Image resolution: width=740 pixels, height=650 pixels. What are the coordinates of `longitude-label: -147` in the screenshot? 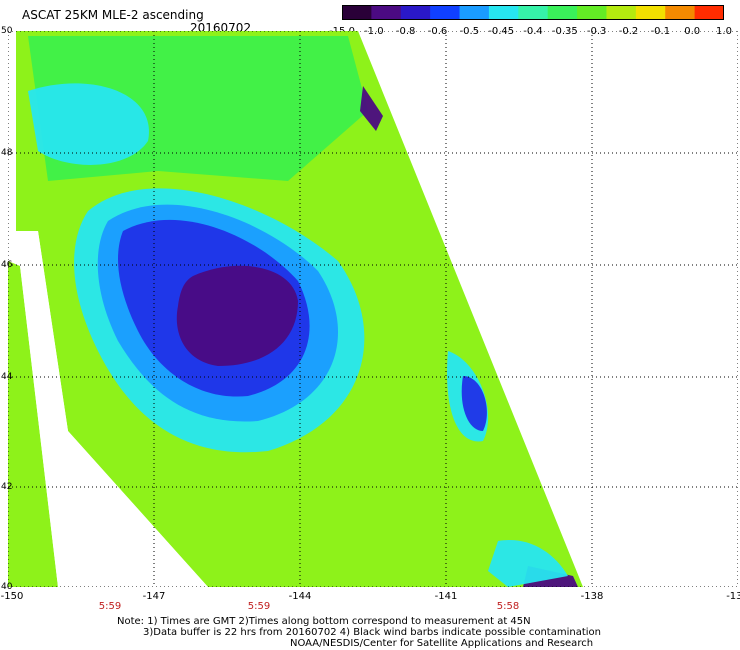 It's located at (154, 596).